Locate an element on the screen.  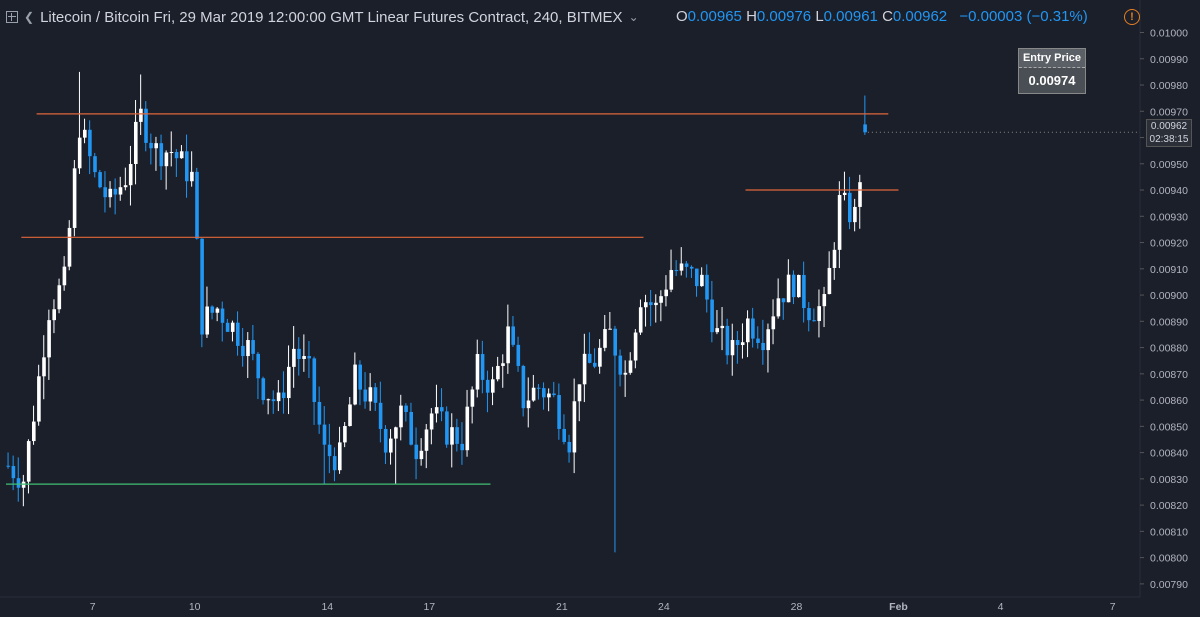
y-tick-label: 0.01000 is located at coordinates (1169, 34).